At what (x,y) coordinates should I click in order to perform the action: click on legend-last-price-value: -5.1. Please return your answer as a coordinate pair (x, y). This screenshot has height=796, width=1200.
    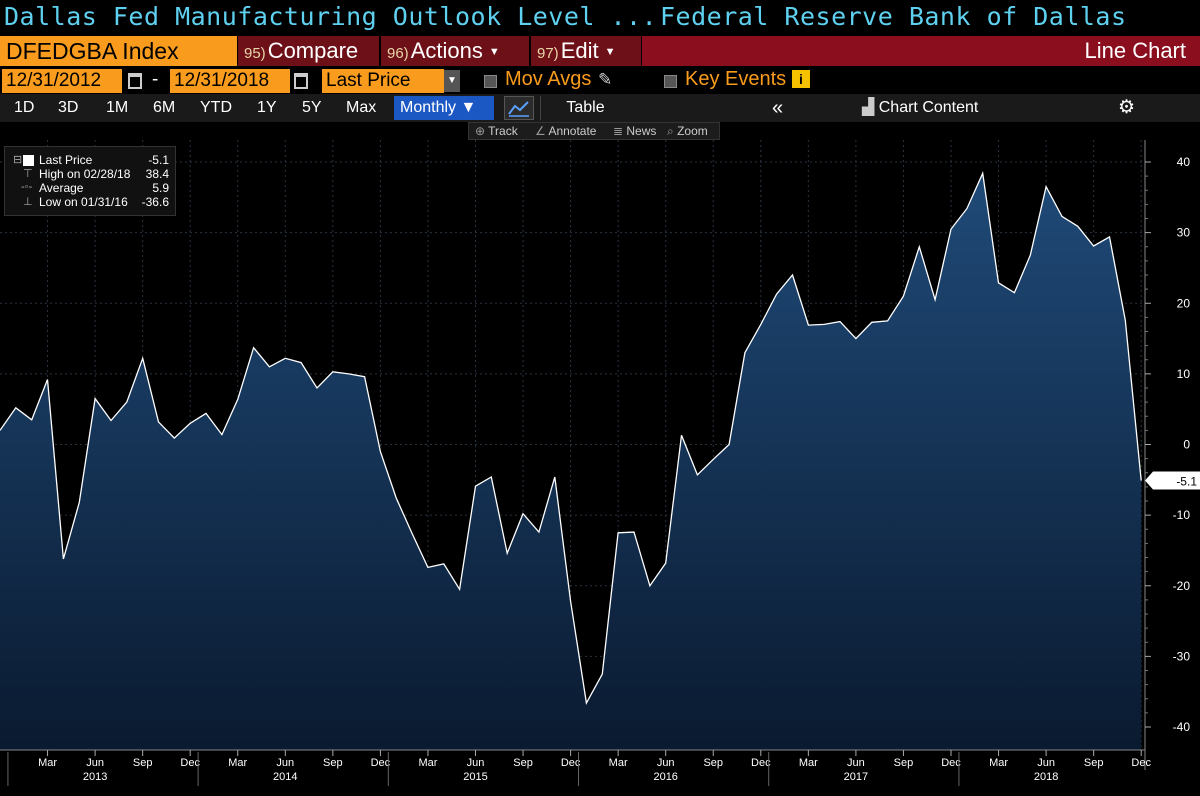
    Looking at the image, I should click on (158, 160).